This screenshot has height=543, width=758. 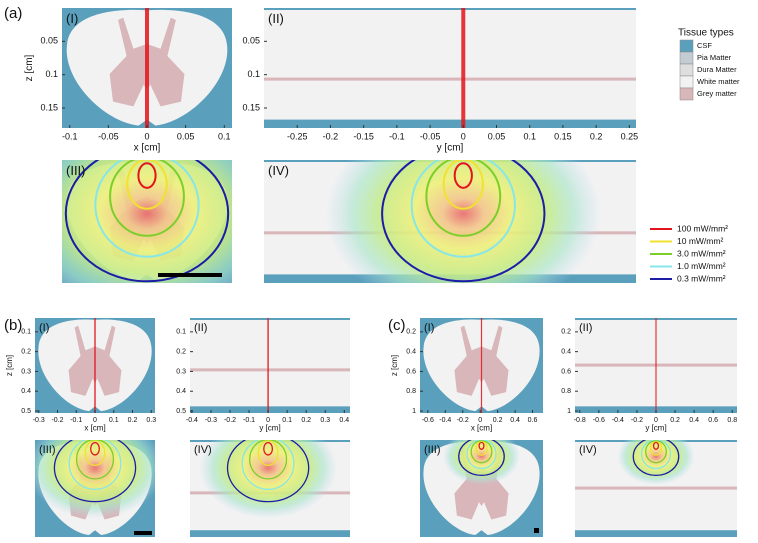 I want to click on x-tick-label: 0.4, so click(x=344, y=420).